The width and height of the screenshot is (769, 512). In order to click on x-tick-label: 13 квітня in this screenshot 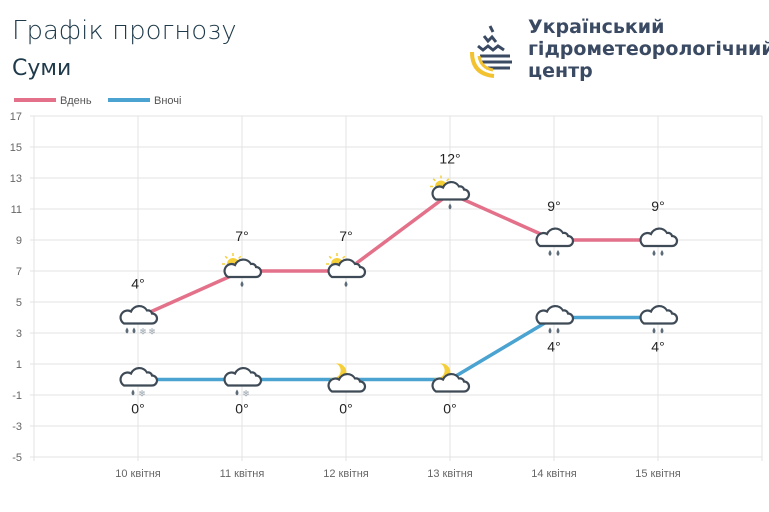, I will do `click(450, 474)`.